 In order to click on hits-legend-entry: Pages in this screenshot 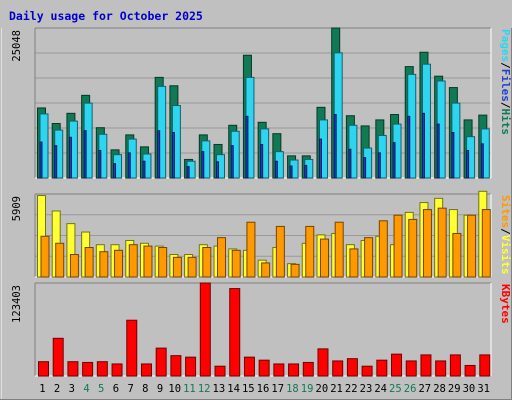, I will do `click(505, 45)`.